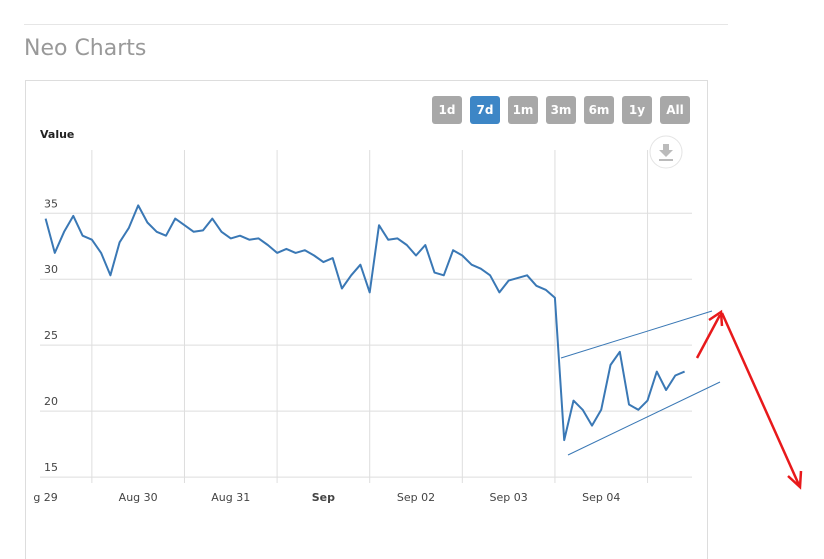  Describe the element at coordinates (447, 110) in the screenshot. I see `range-button: 1d` at that location.